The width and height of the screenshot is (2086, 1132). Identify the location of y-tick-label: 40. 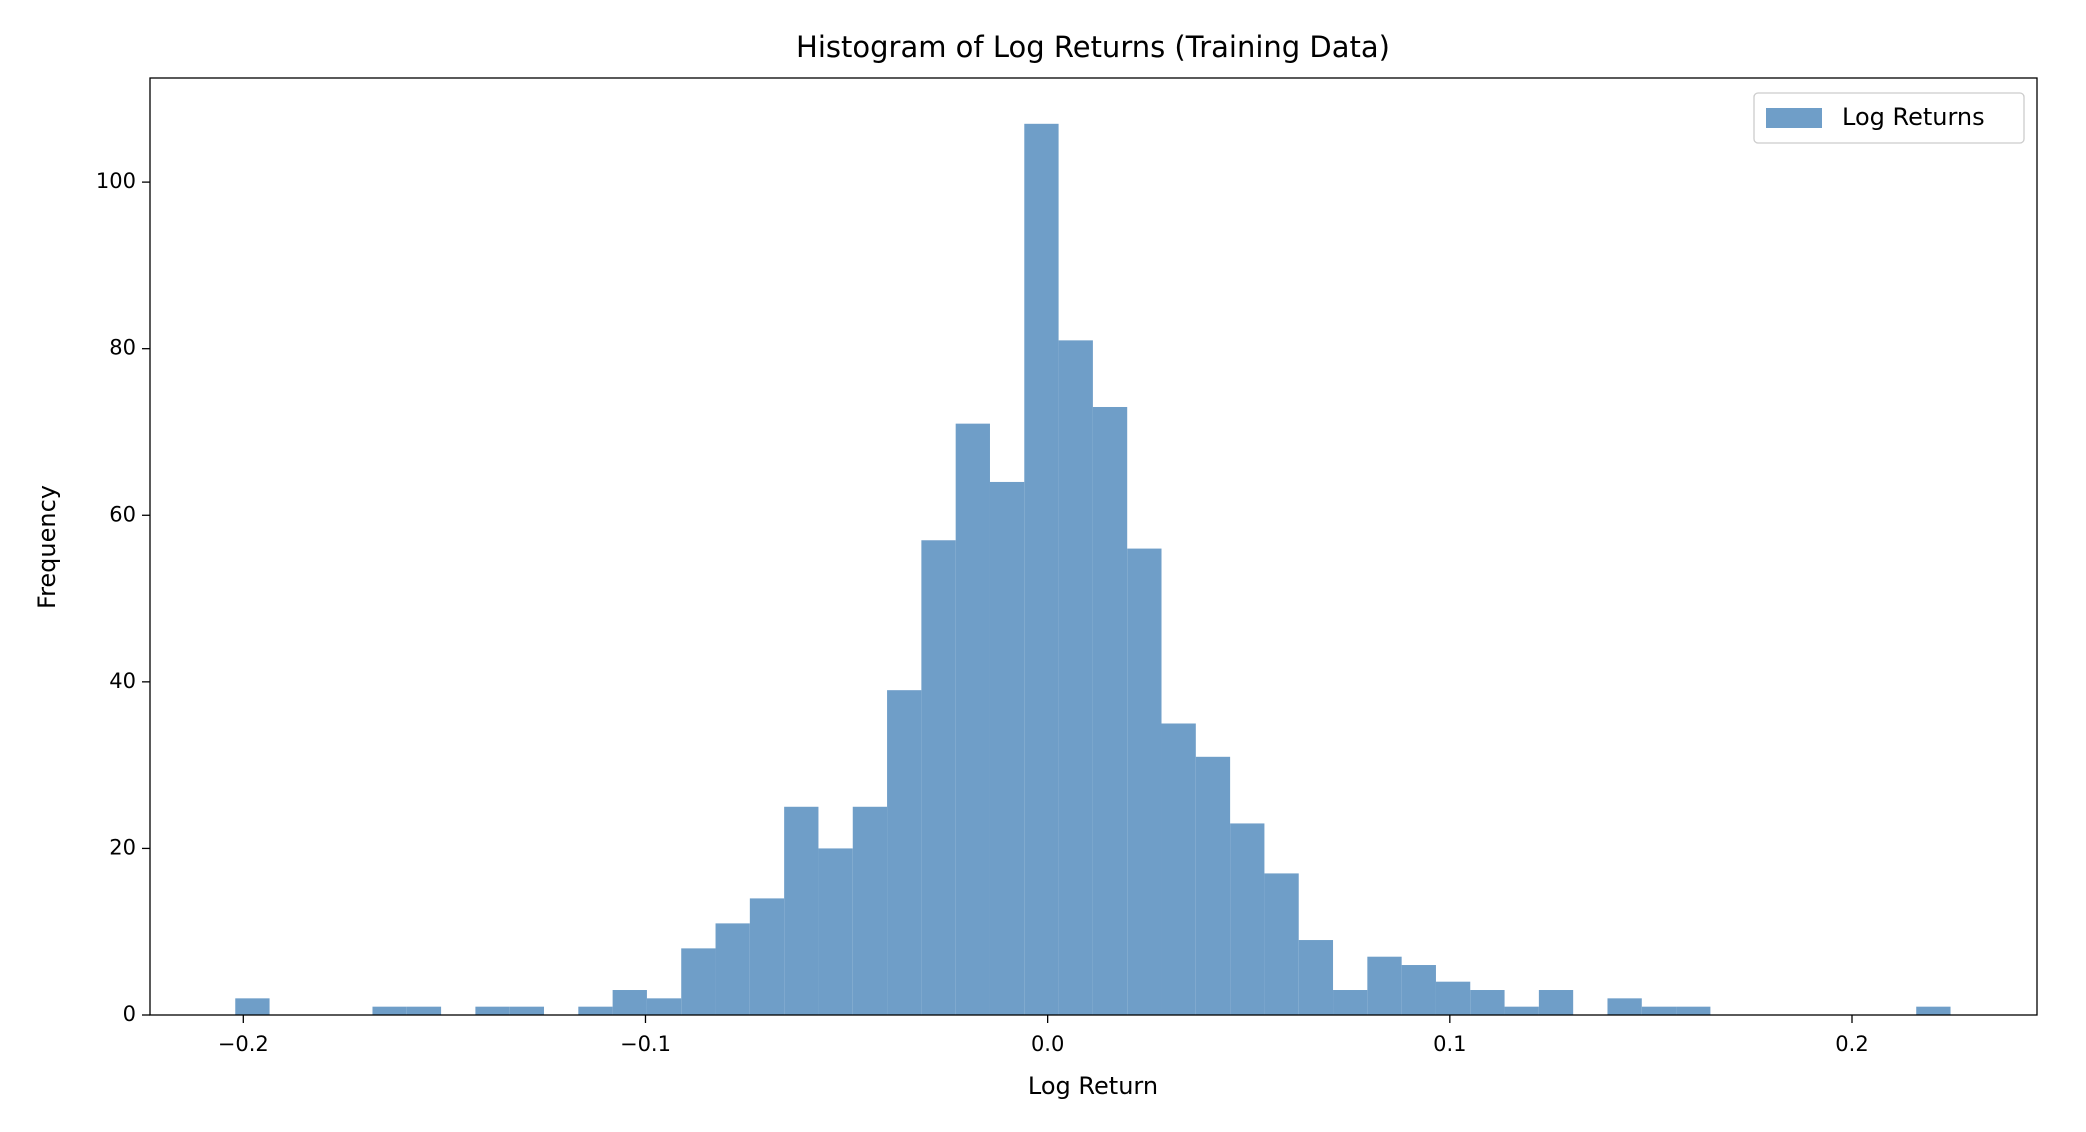
(122, 681).